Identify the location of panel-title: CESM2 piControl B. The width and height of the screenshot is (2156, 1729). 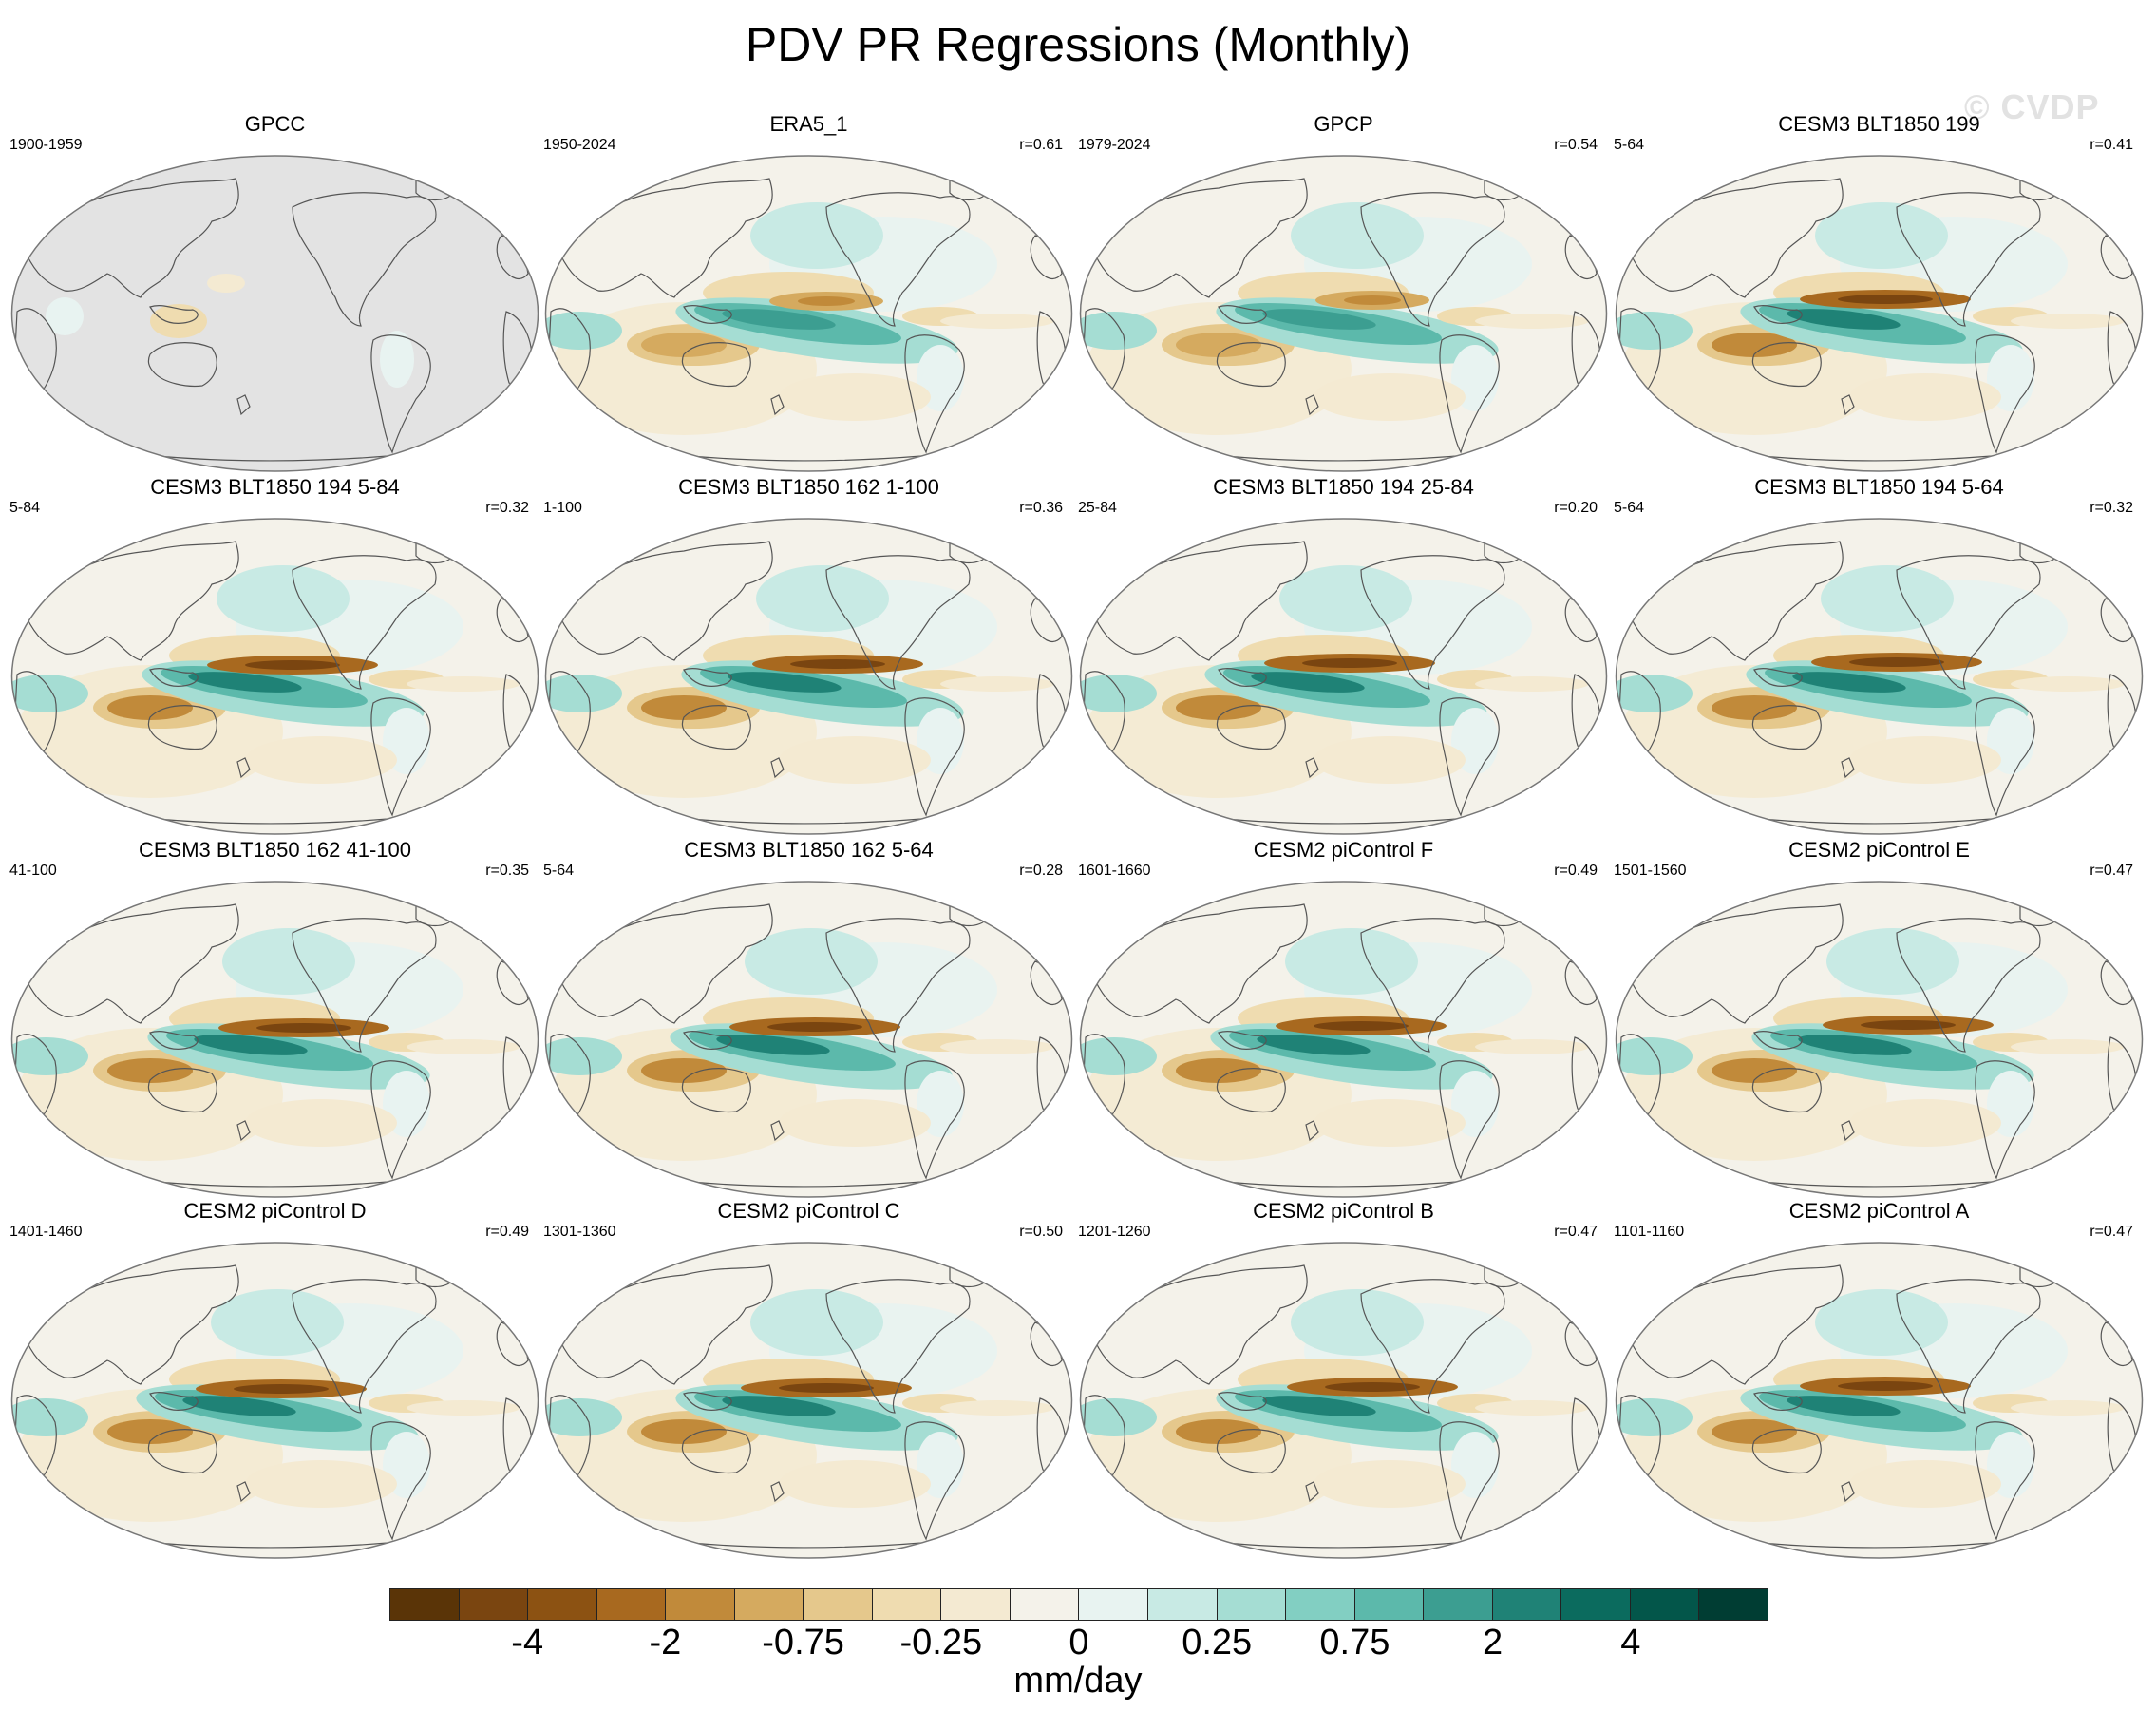
(1343, 1211).